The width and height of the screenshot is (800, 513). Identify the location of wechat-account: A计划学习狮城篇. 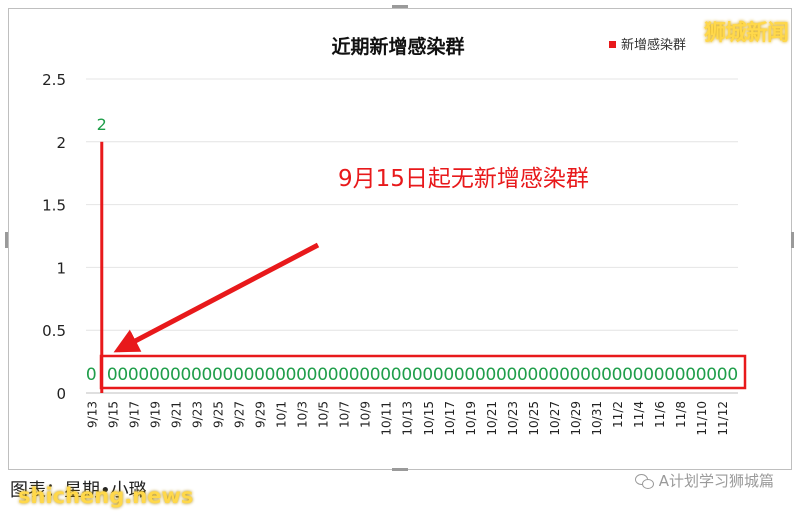
(704, 480).